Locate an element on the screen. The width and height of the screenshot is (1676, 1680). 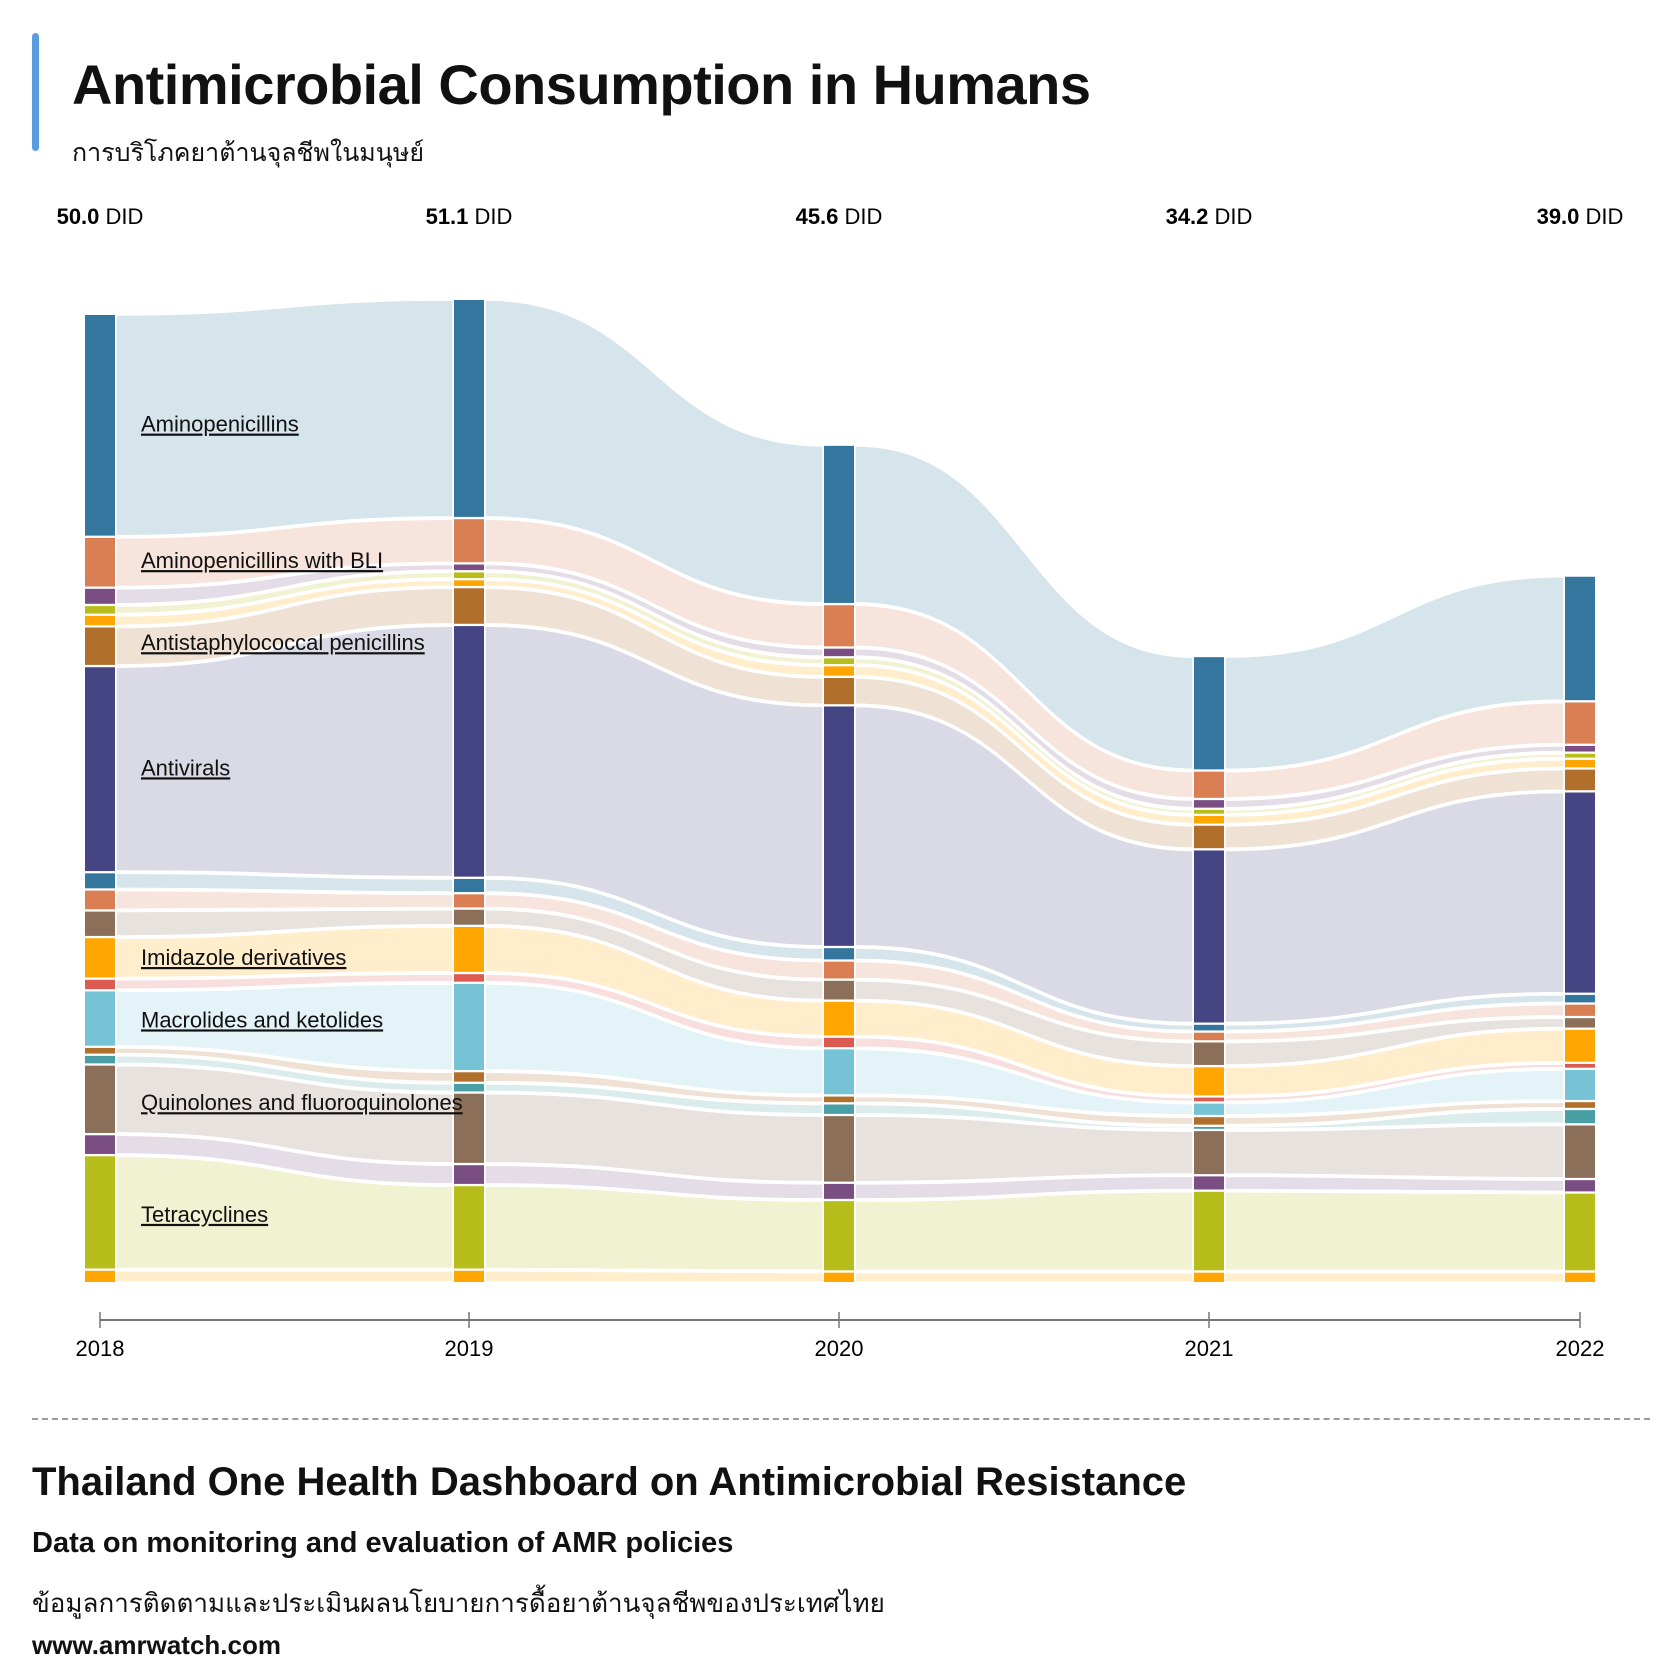
node-series-13-2020 is located at coordinates (839, 1099).